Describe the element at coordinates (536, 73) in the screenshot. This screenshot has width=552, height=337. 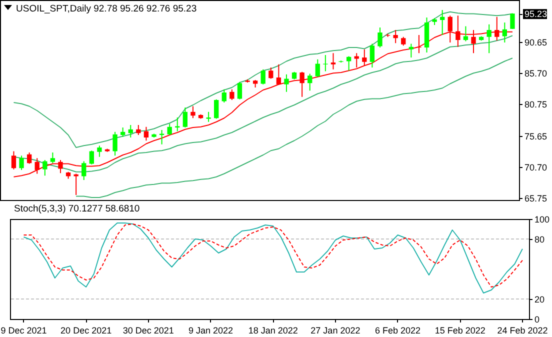
I see `y-tick-label: 85.70` at that location.